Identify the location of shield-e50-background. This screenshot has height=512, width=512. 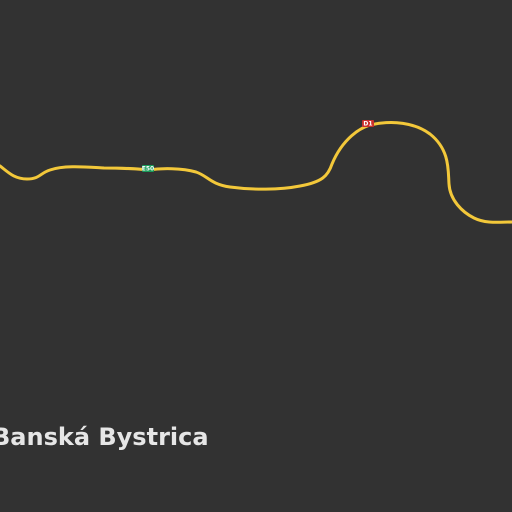
(148, 168).